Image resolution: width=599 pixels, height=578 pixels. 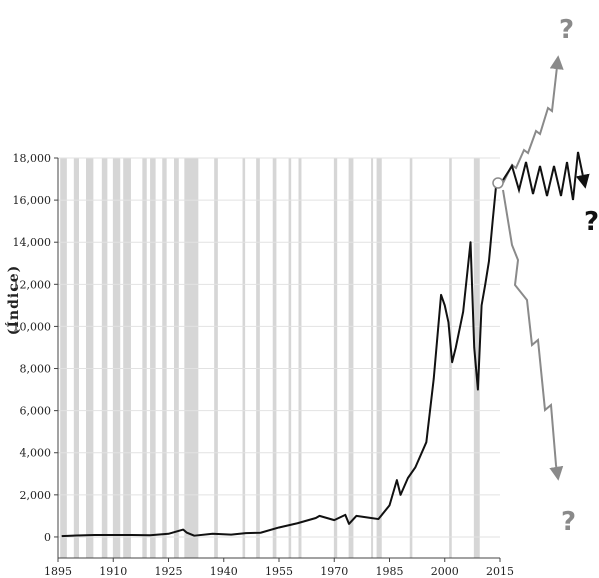 What do you see at coordinates (36, 369) in the screenshot?
I see `y-tick-label: 8,000` at bounding box center [36, 369].